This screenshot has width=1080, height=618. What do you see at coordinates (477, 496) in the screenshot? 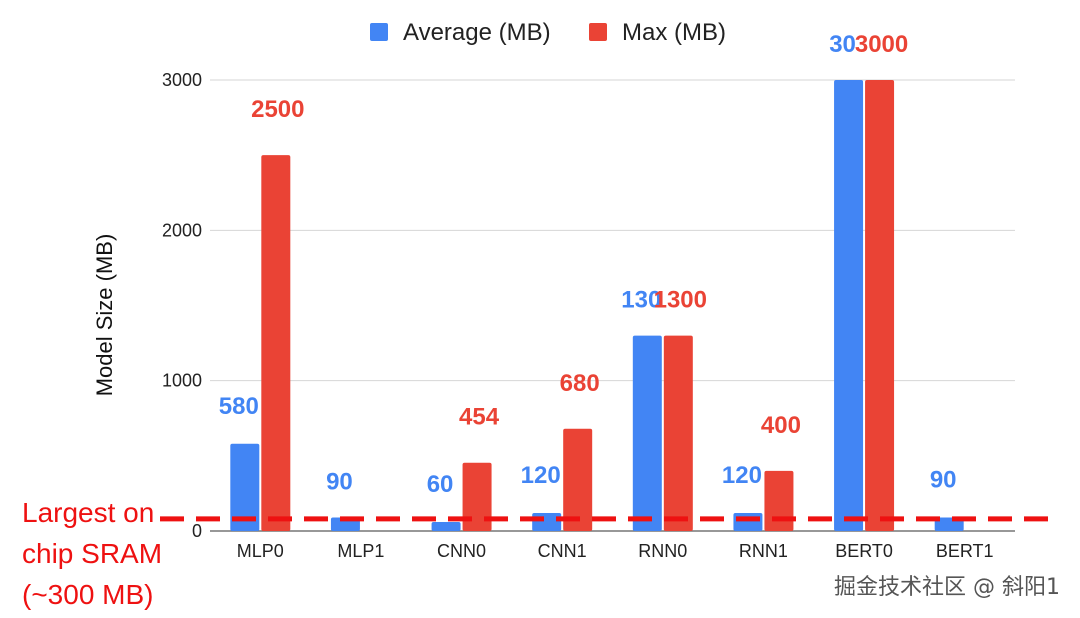
I see `bar-max-cnn0` at bounding box center [477, 496].